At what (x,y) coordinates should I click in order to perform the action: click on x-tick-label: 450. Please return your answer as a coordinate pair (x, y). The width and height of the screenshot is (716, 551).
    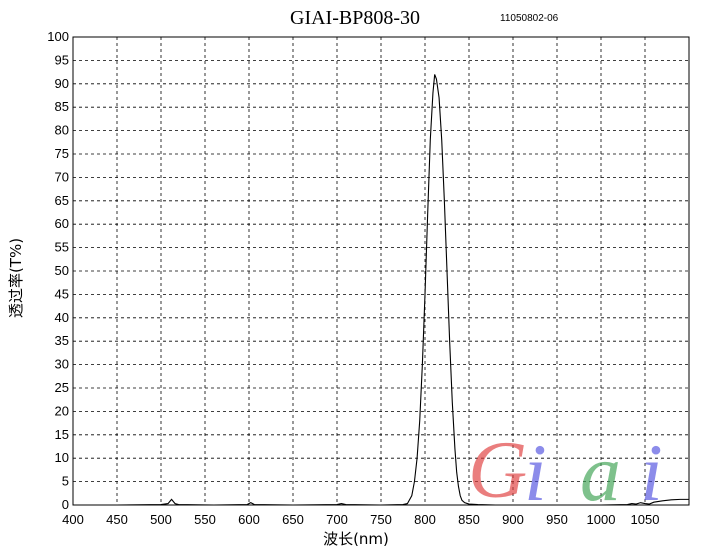
    Looking at the image, I should click on (117, 519).